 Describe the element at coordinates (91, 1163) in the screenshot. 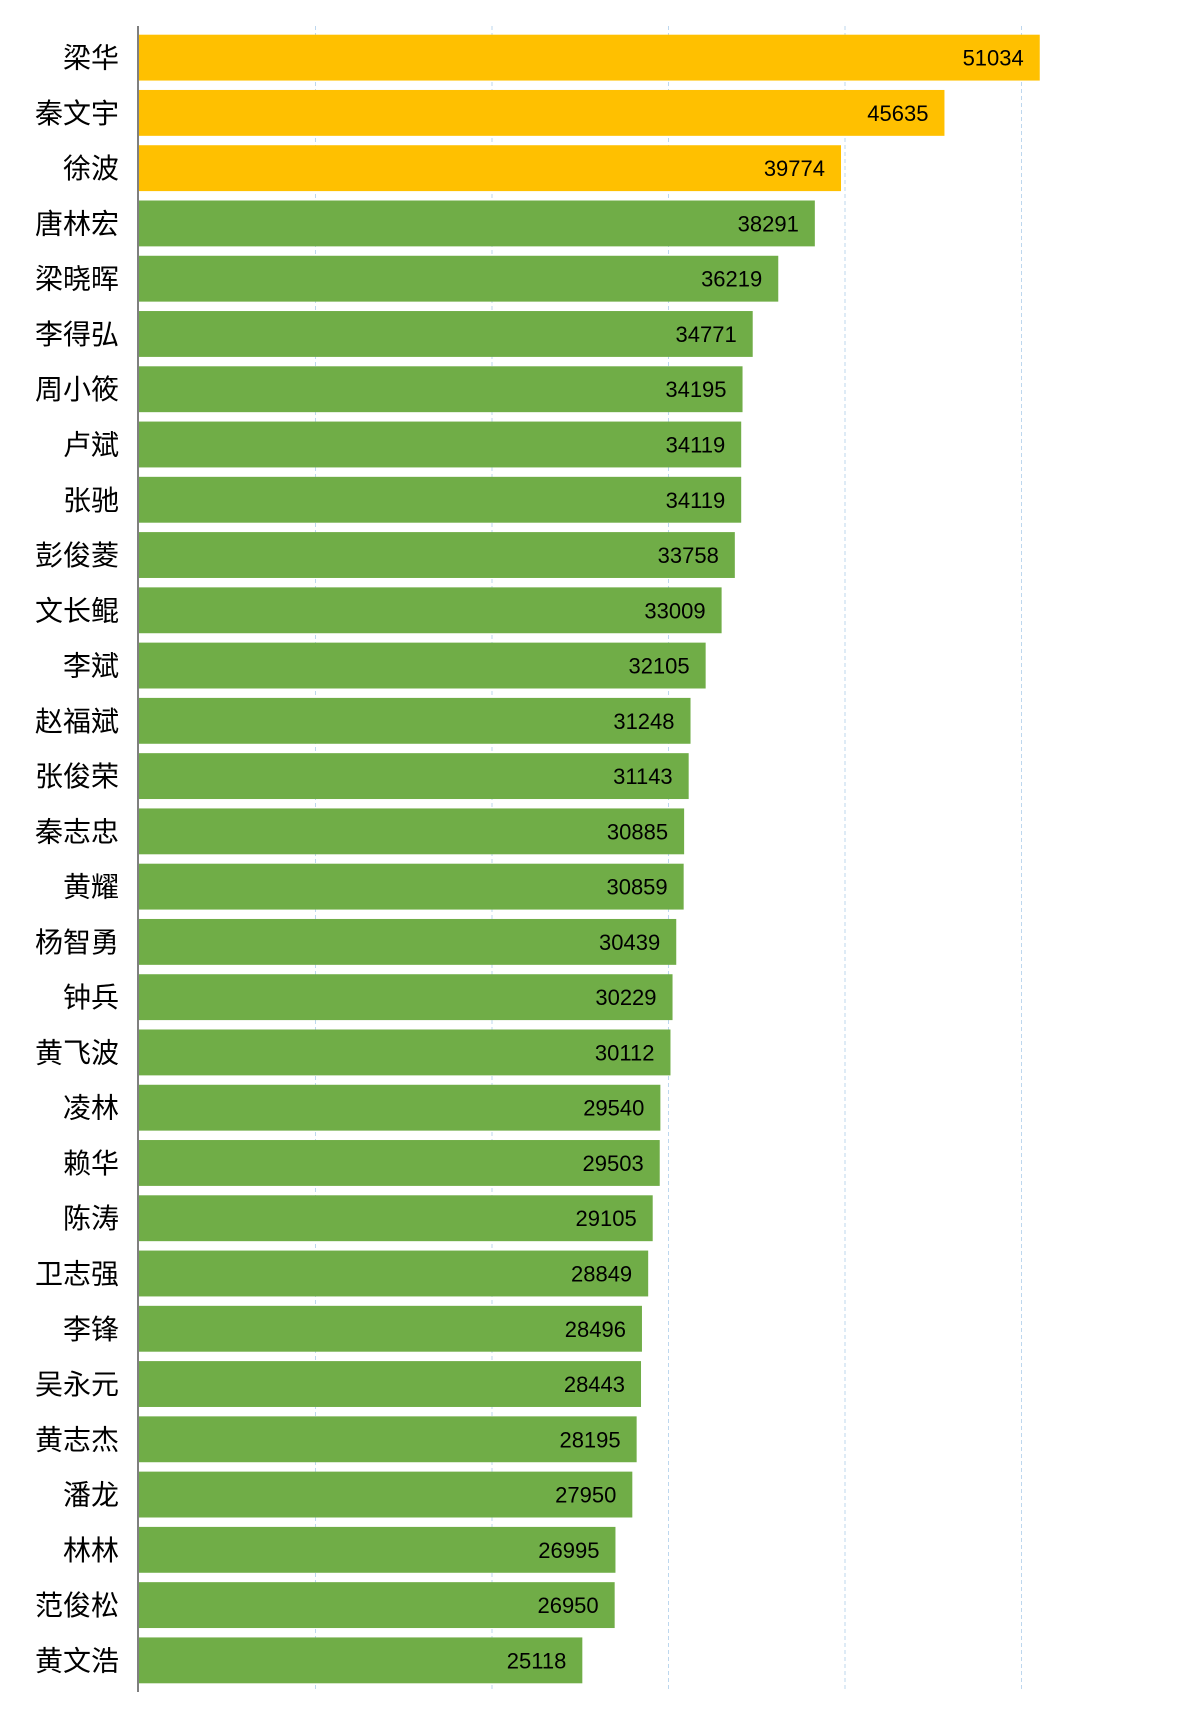

I see `category-label: 赖华` at that location.